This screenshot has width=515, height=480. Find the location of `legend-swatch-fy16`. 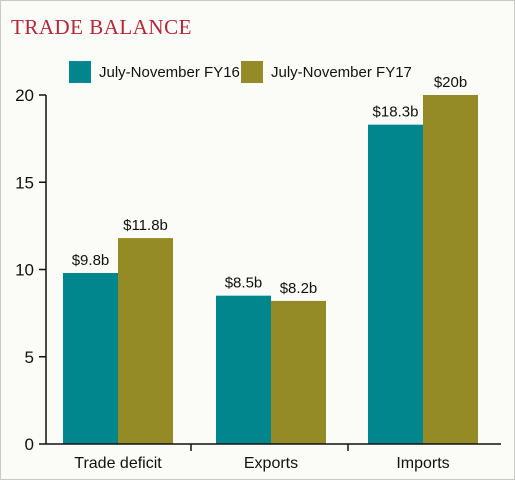

legend-swatch-fy16 is located at coordinates (80, 72).